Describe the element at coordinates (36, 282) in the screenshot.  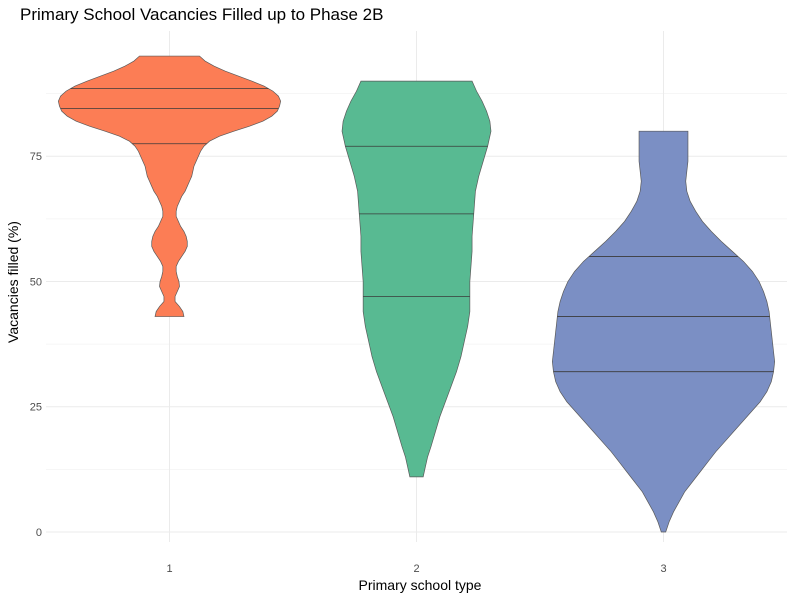
I see `y-tick-label: 50` at that location.